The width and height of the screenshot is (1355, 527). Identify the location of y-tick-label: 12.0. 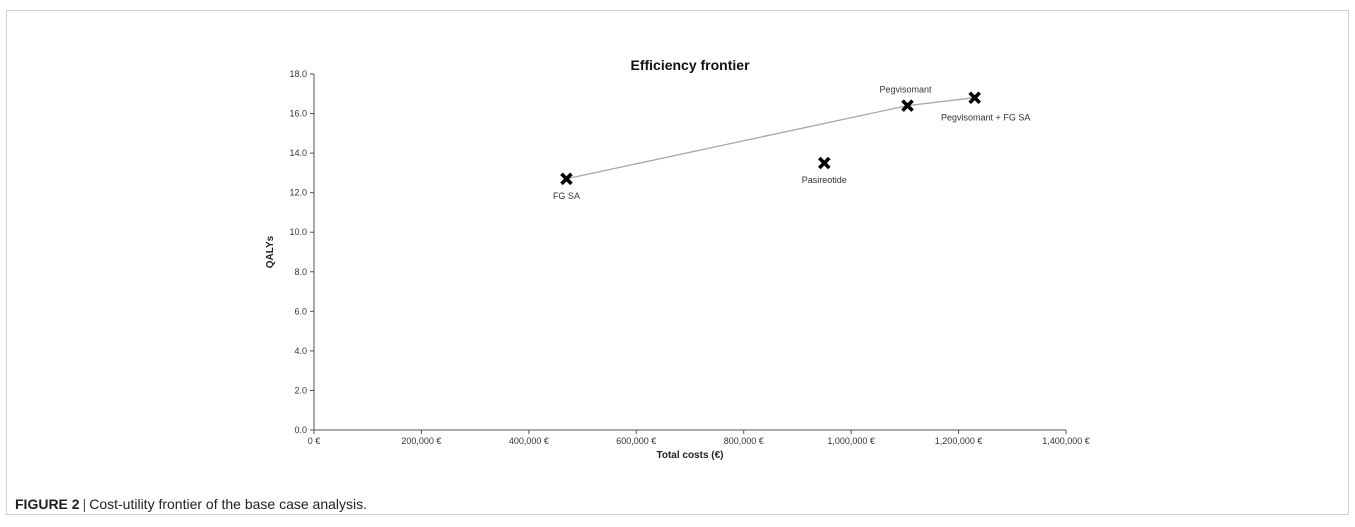
(298, 193).